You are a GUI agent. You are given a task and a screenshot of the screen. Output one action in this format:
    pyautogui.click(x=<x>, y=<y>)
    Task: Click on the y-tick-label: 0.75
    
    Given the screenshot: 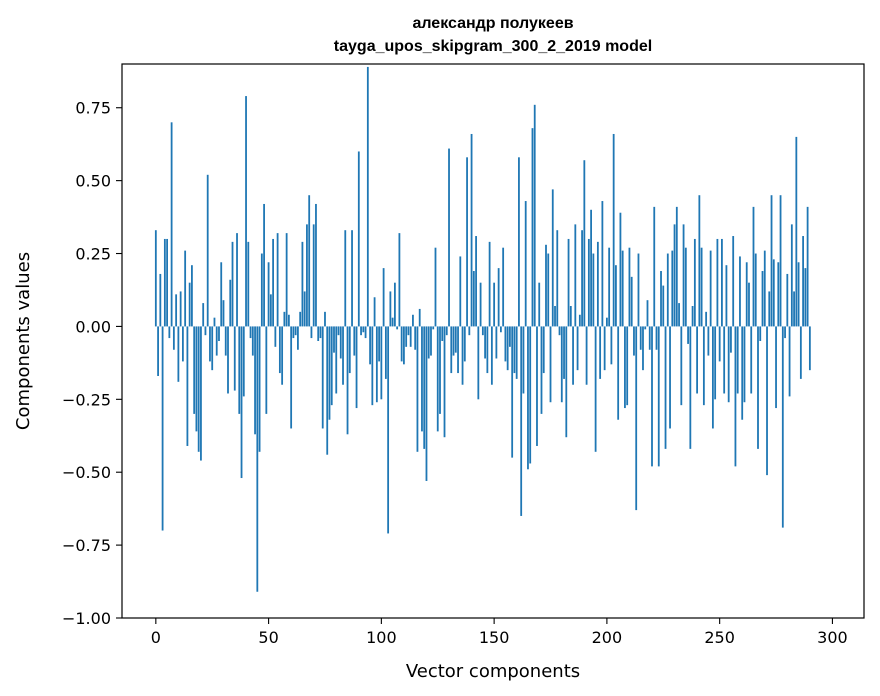 What is the action you would take?
    pyautogui.click(x=93, y=108)
    